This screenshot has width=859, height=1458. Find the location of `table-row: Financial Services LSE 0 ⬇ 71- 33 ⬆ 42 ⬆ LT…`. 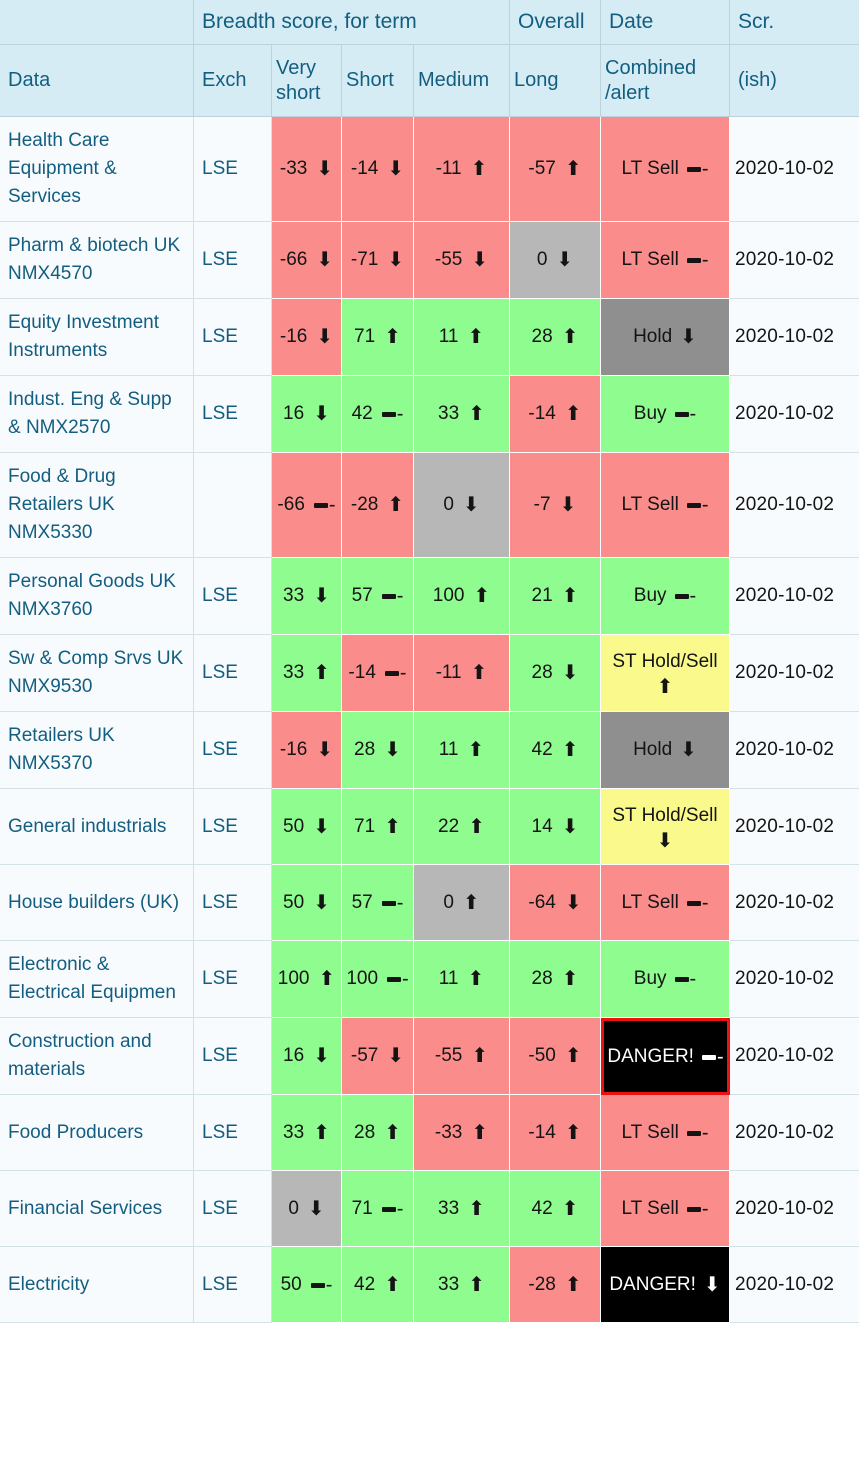

table-row: Financial Services LSE 0 ⬇ 71- 33 ⬆ 42 ⬆ LT… is located at coordinates (429, 1209).